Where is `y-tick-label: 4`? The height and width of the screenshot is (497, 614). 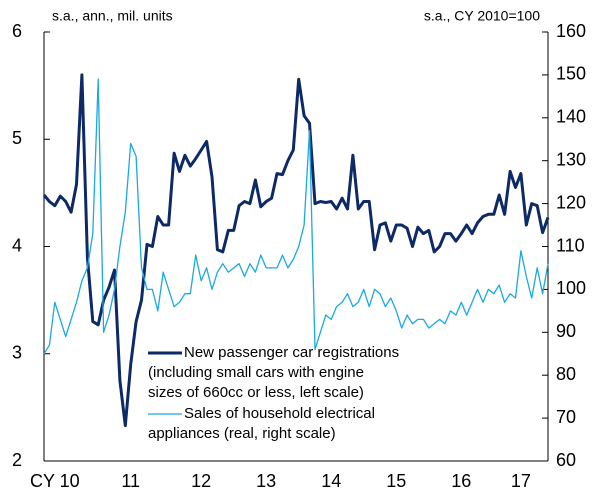 y-tick-label: 4 is located at coordinates (17, 245).